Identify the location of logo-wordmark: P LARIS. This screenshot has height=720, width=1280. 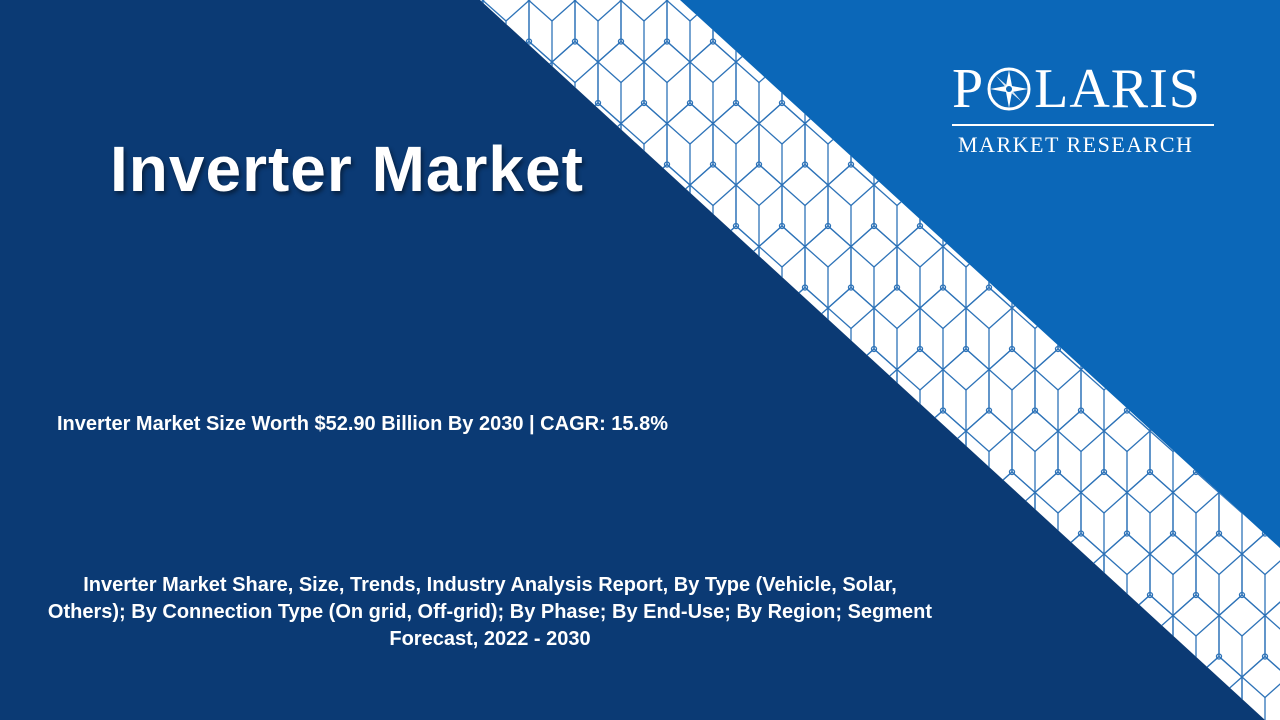
(1086, 89).